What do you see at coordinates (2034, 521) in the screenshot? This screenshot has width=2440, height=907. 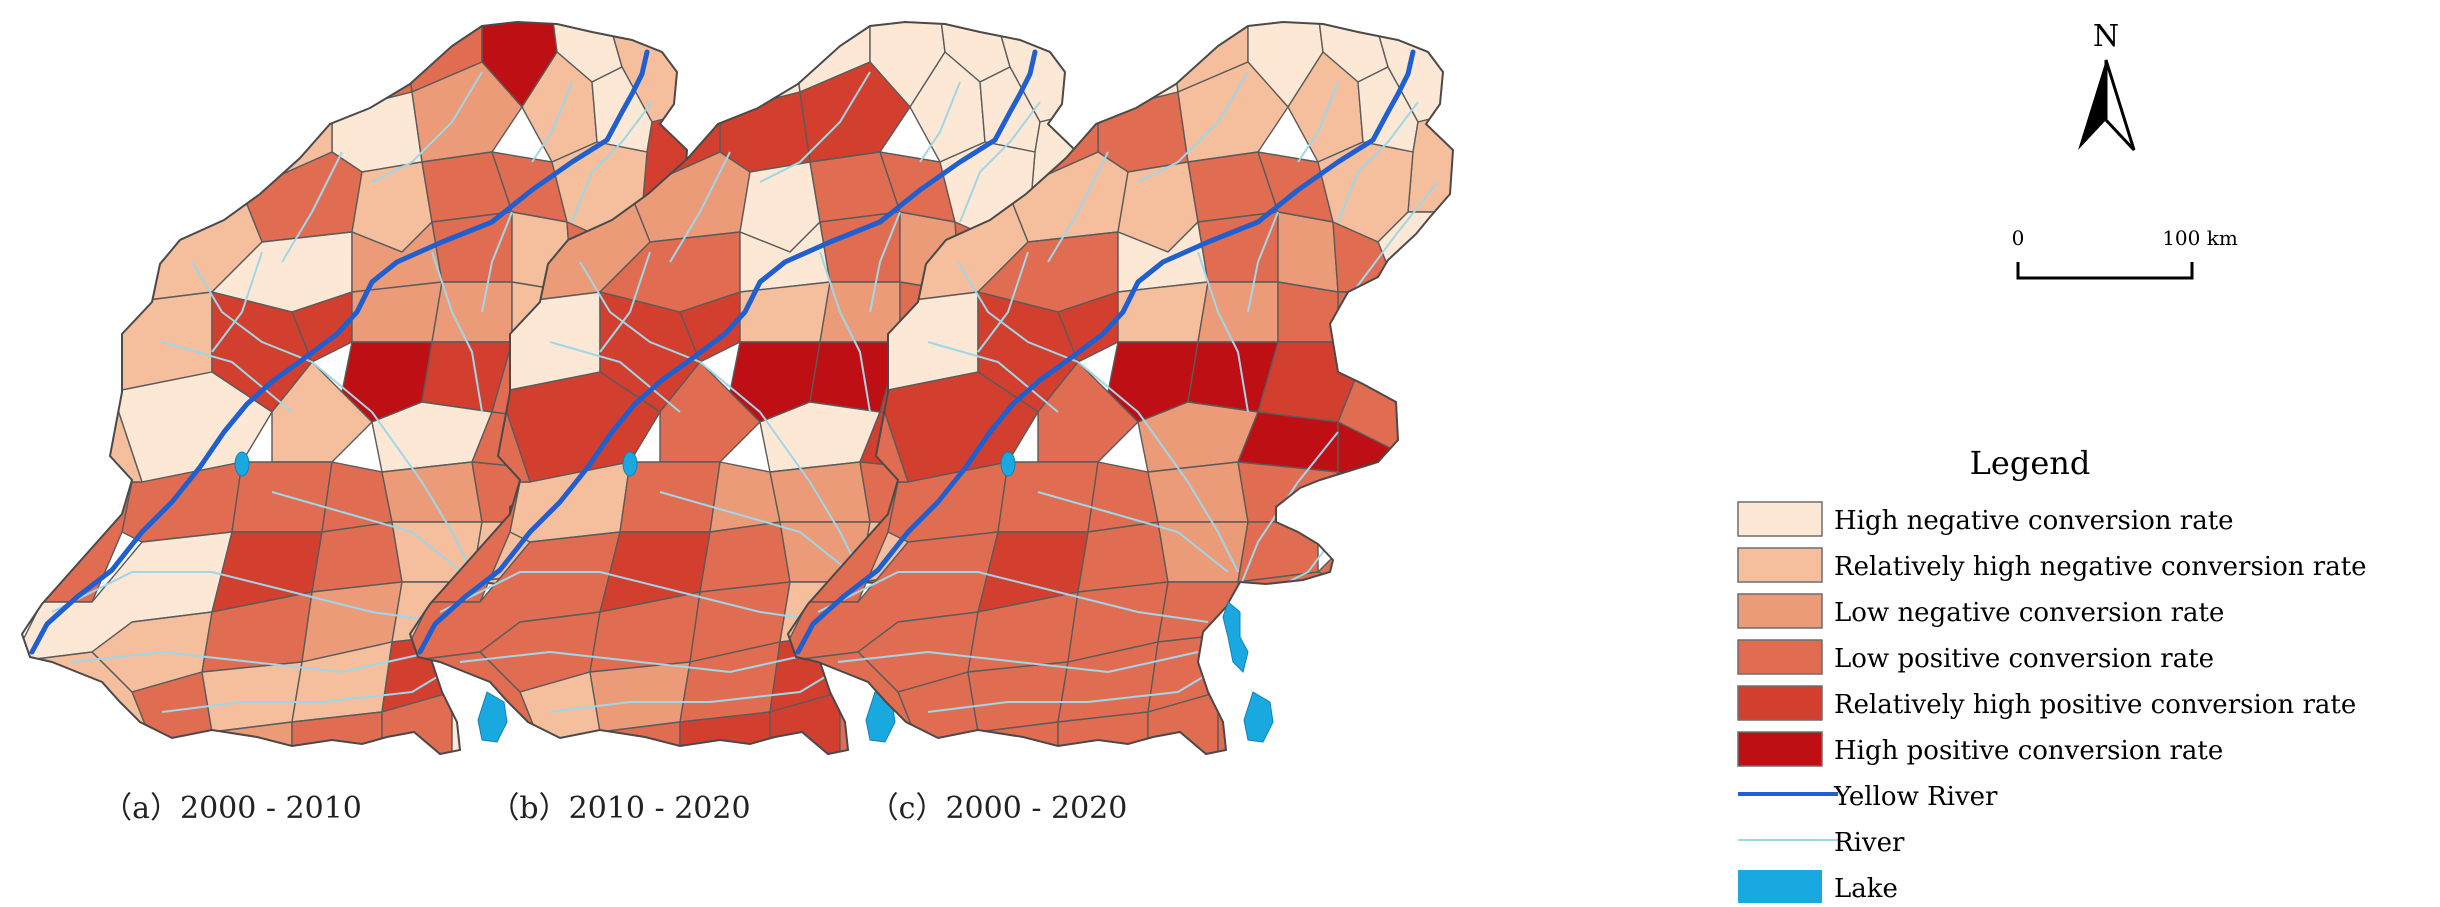 I see `legend-label: High negative conversion rate` at bounding box center [2034, 521].